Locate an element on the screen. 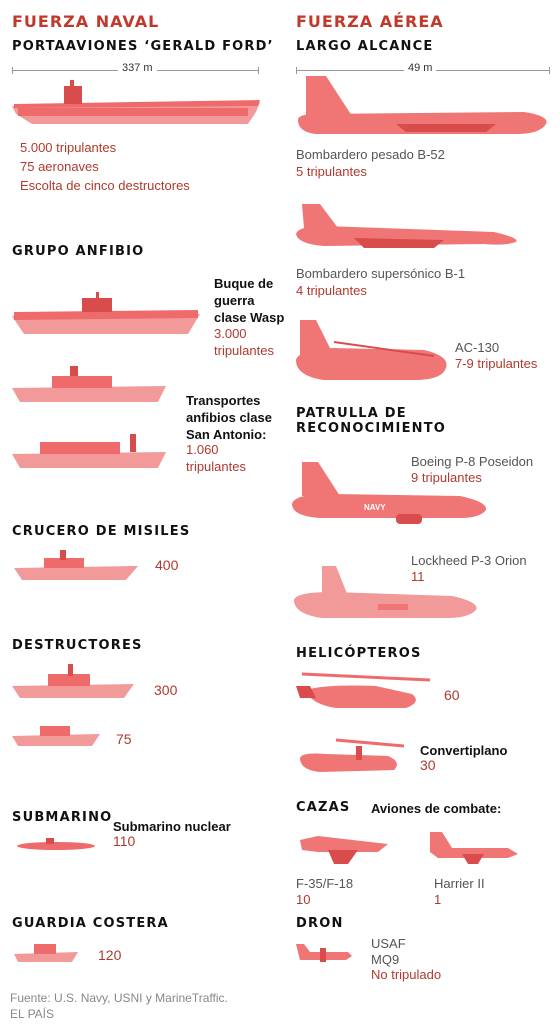  submarine-icon is located at coordinates (56, 844).